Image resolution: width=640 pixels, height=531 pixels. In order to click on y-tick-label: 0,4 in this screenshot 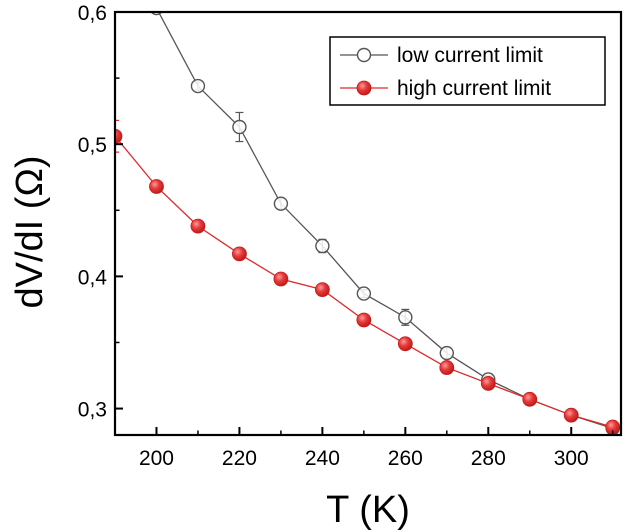, I will do `click(93, 277)`.